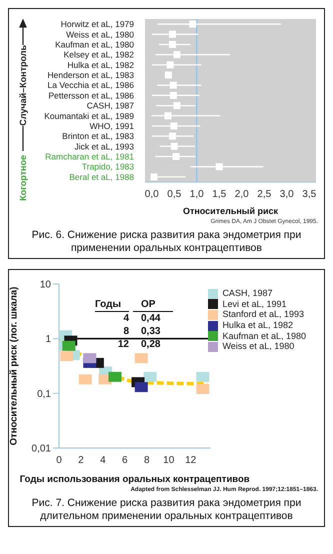 Image resolution: width=333 pixels, height=554 pixels. What do you see at coordinates (147, 460) in the screenshot?
I see `x-tick-label: 8` at bounding box center [147, 460].